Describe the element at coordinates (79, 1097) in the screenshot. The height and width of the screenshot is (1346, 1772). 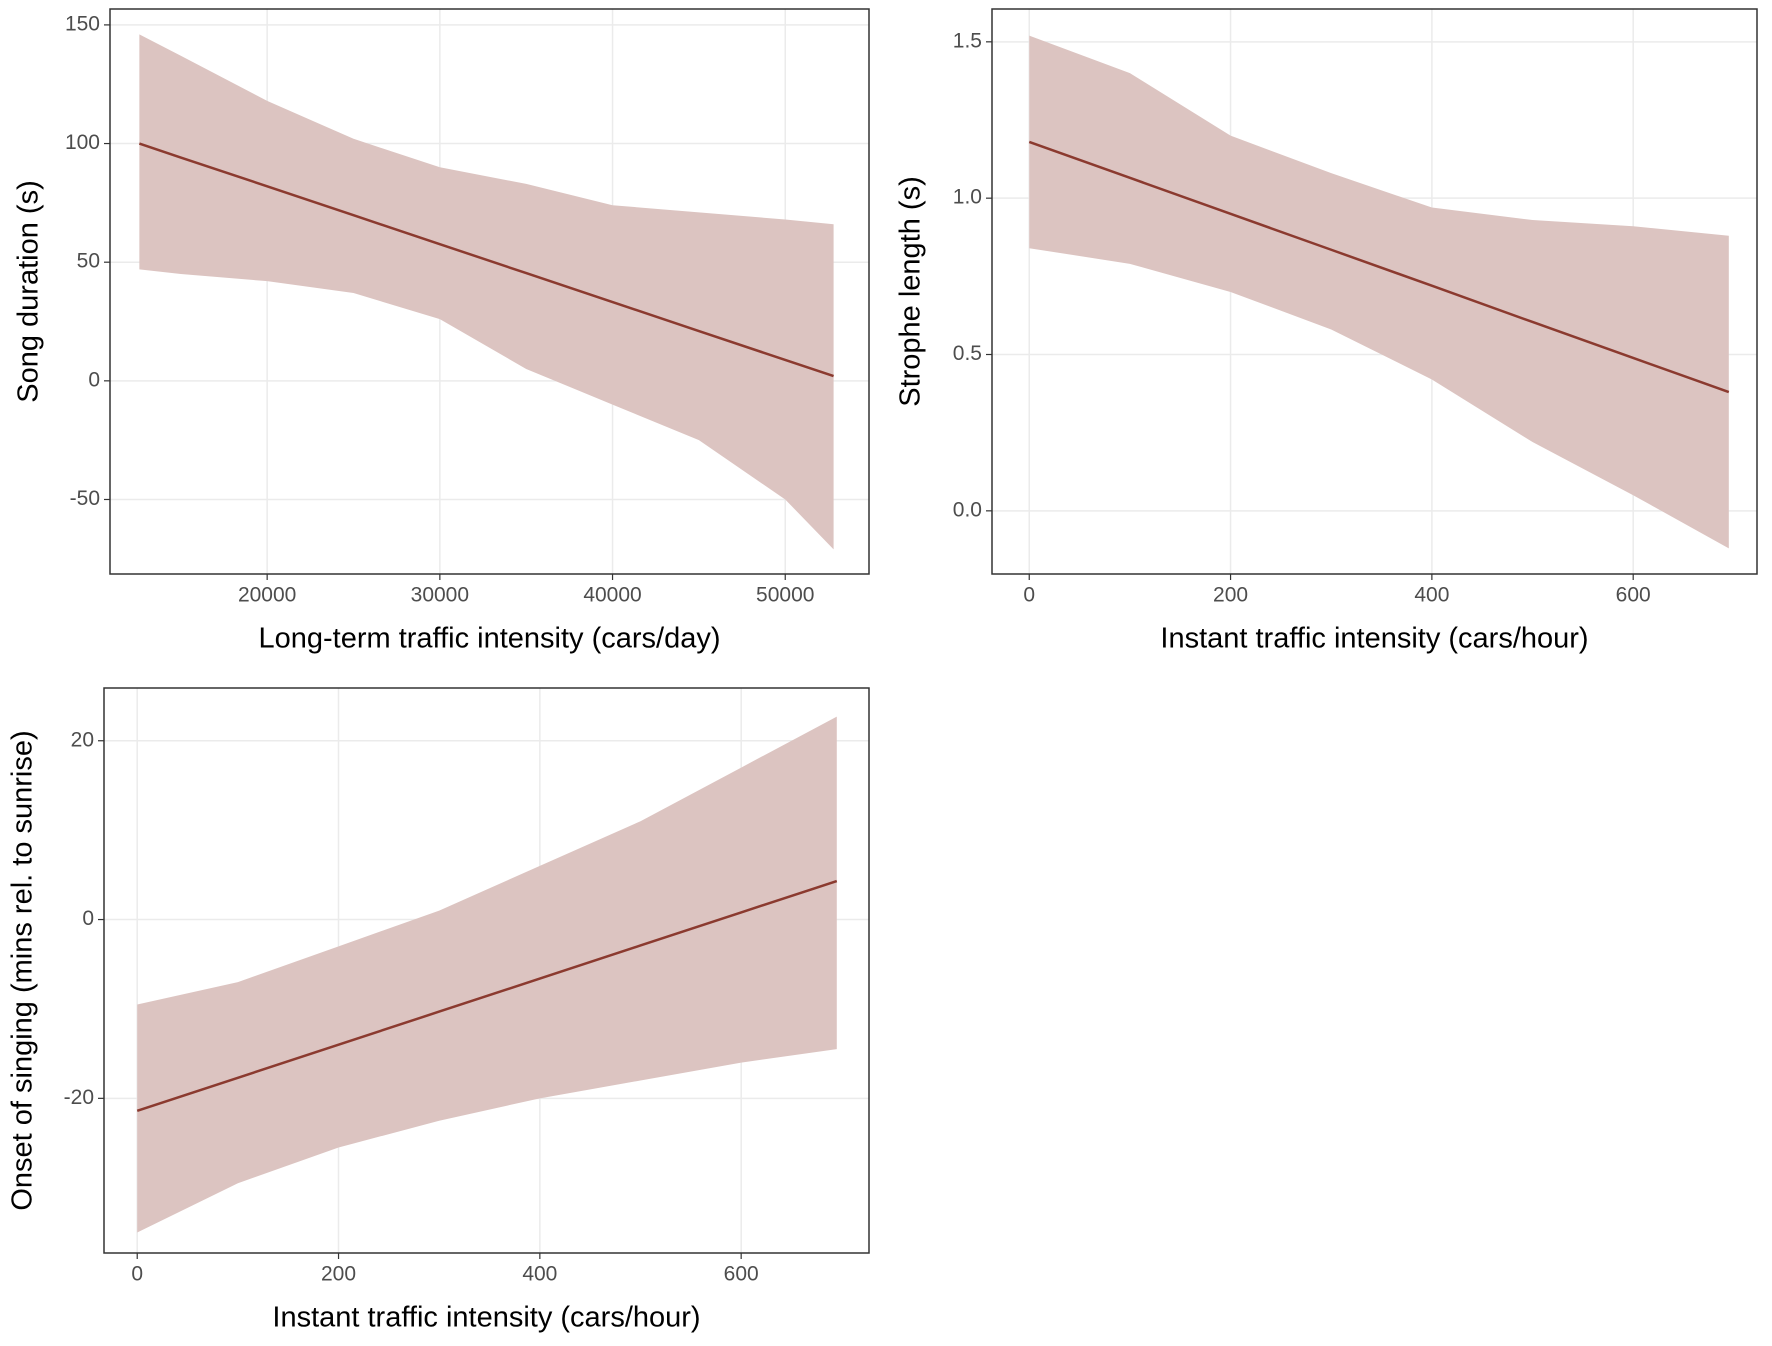
I see `y-tick-label: -20` at that location.